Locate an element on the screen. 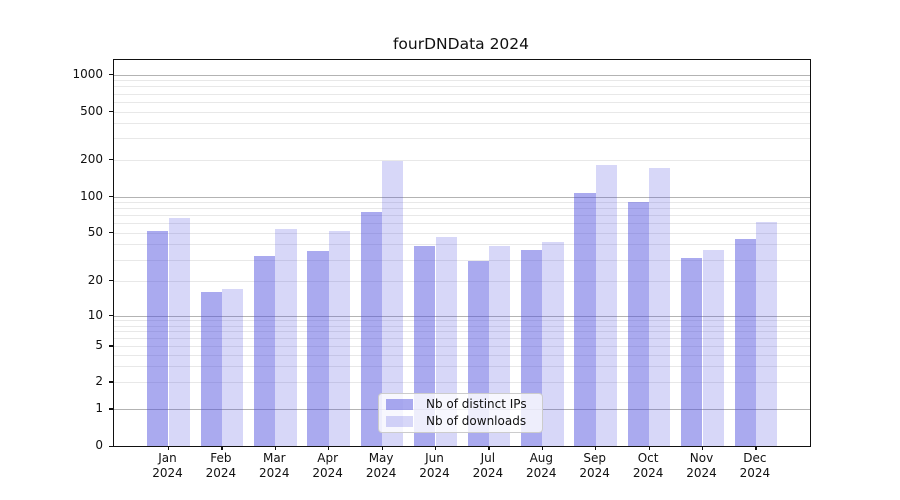  x-tick-label: May 2024 is located at coordinates (381, 465).